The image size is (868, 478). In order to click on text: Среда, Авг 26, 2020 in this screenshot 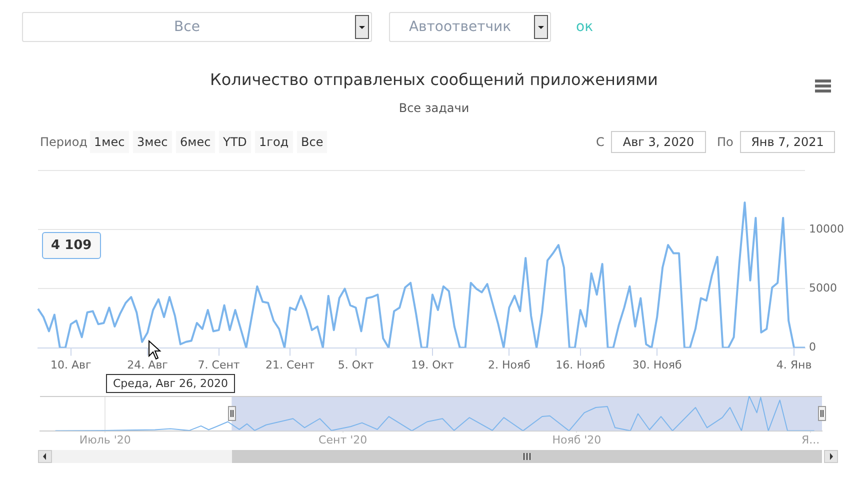, I will do `click(171, 383)`.